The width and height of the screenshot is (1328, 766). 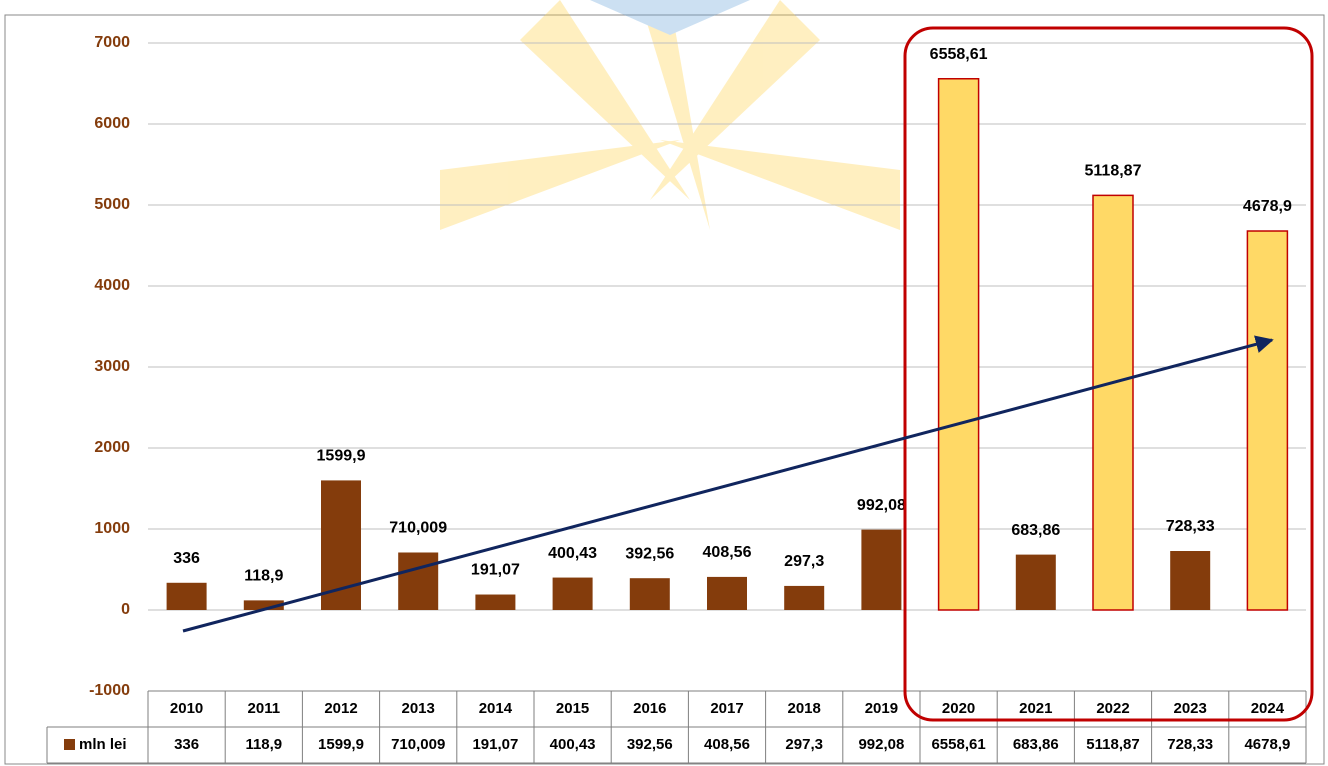 I want to click on data-label: 6558,61, so click(x=959, y=54).